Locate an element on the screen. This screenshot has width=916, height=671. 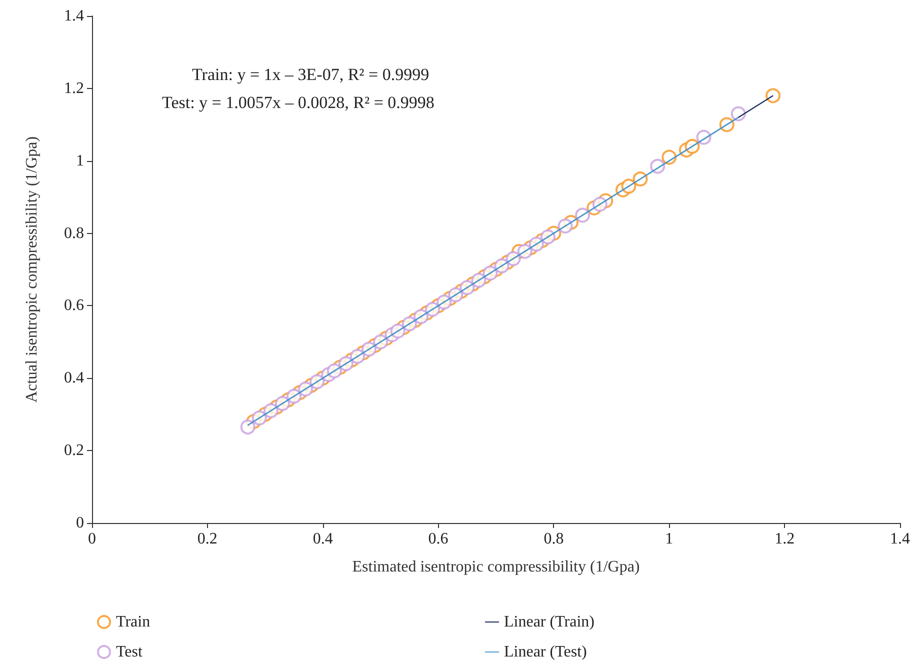
x-tick-label: 1 is located at coordinates (669, 539).